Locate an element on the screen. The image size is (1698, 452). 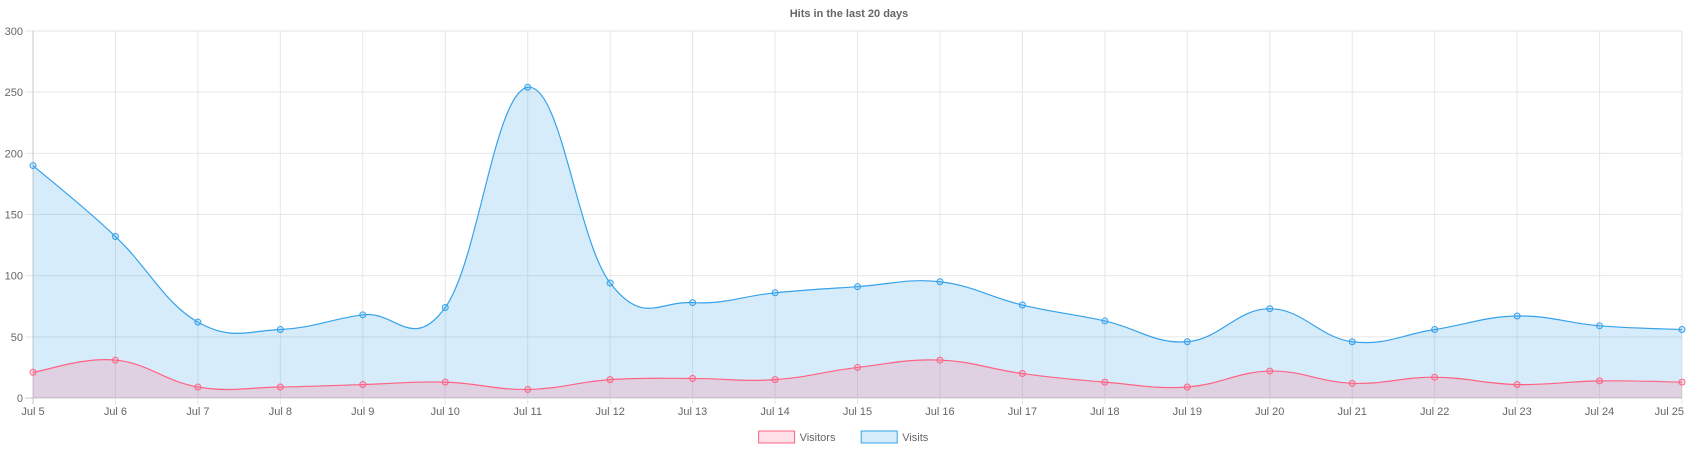
x-tick-label: Jul 15 is located at coordinates (857, 412).